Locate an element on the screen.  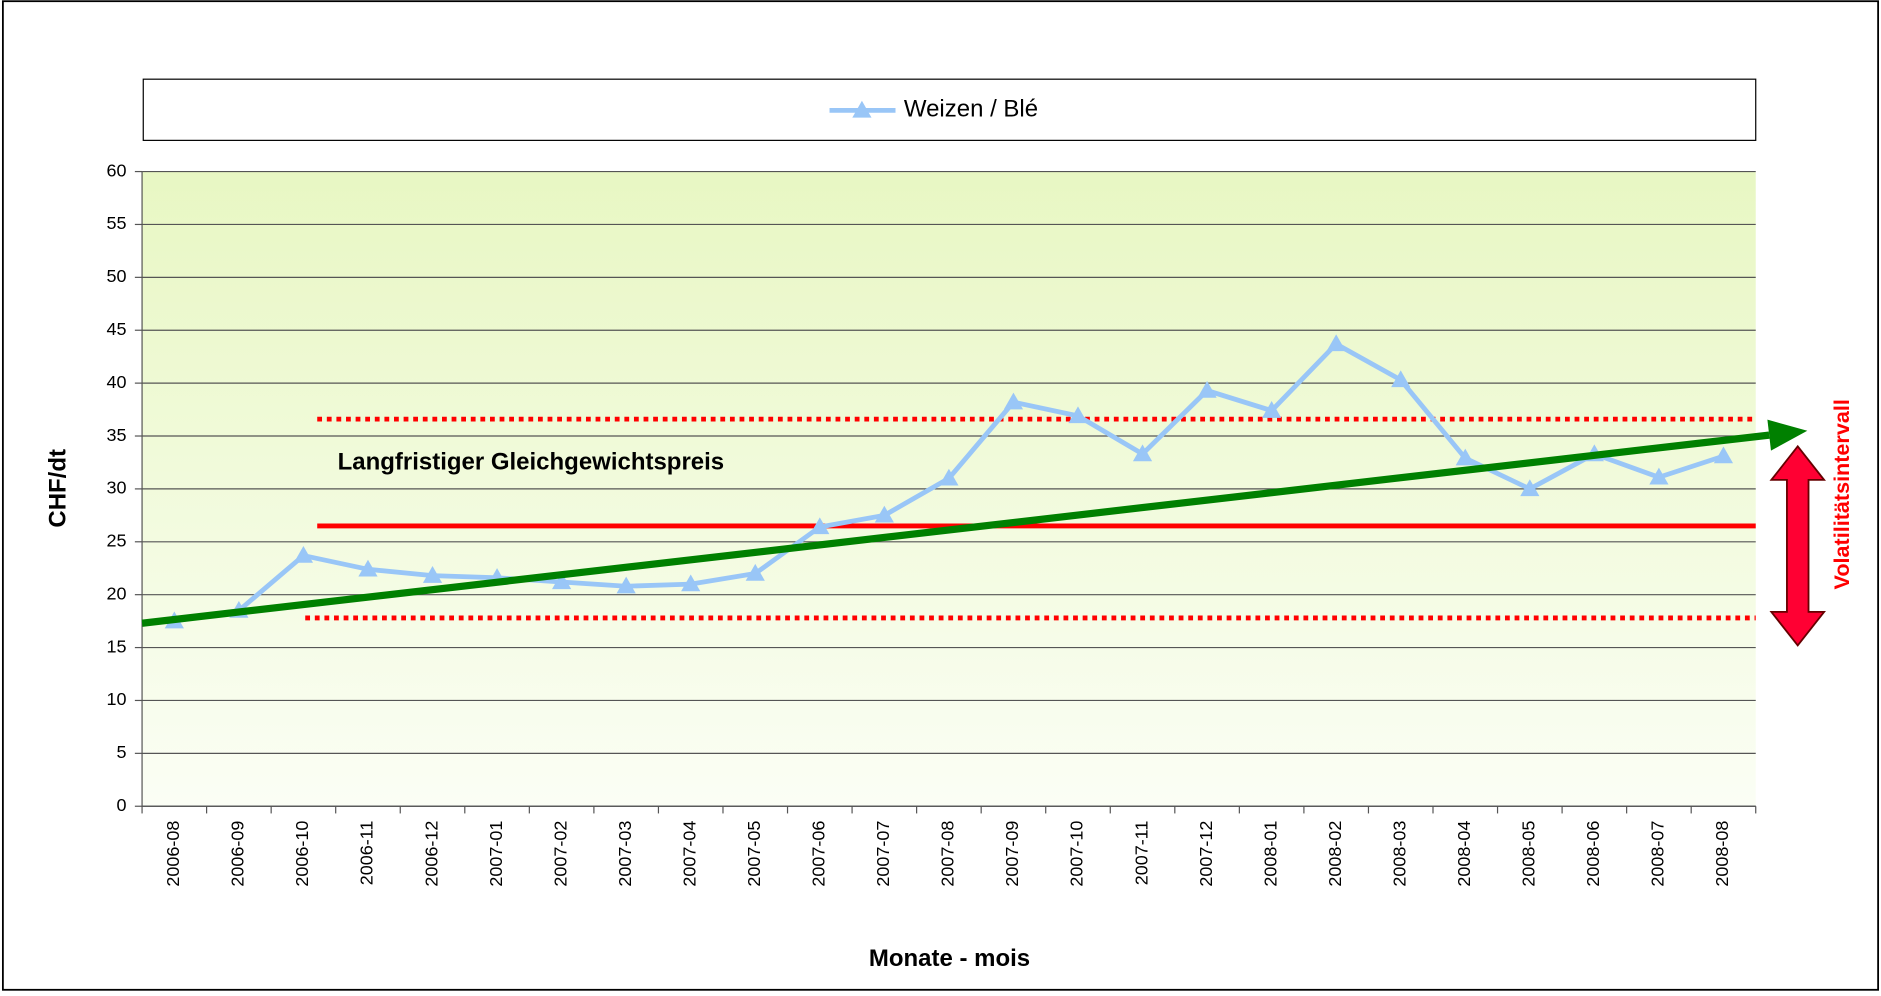
x-tick-label: 2008-01 is located at coordinates (1270, 854).